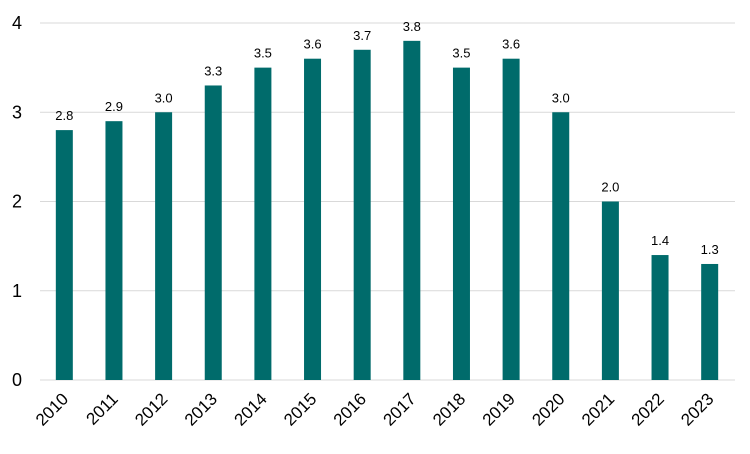 The image size is (750, 454). What do you see at coordinates (114, 106) in the screenshot?
I see `data-label: 2.9` at bounding box center [114, 106].